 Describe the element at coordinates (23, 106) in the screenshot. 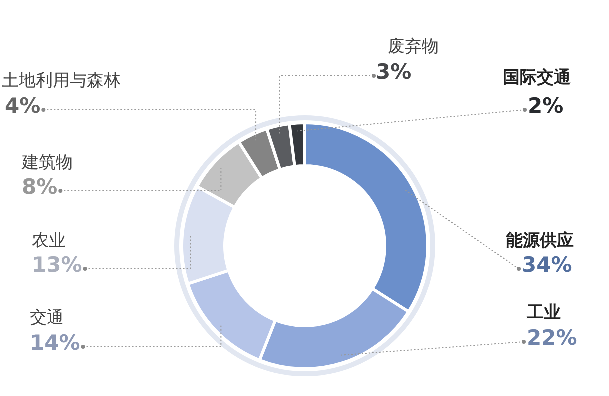

I see `data-label: 4%` at that location.